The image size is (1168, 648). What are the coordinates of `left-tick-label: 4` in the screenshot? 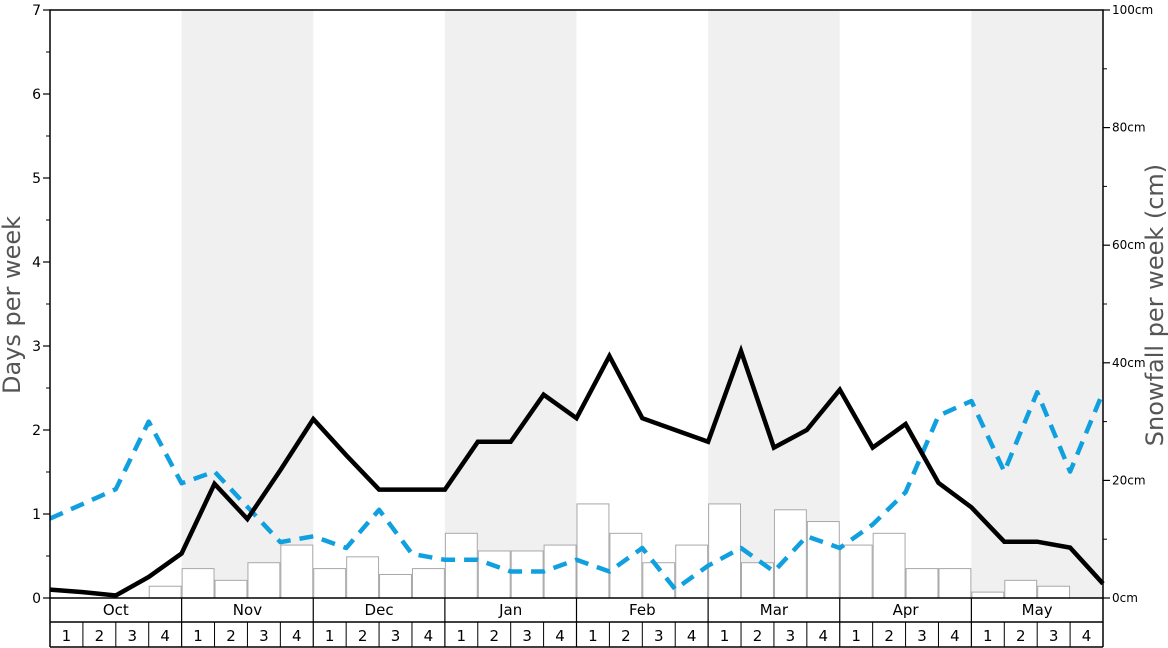 It's located at (36, 263).